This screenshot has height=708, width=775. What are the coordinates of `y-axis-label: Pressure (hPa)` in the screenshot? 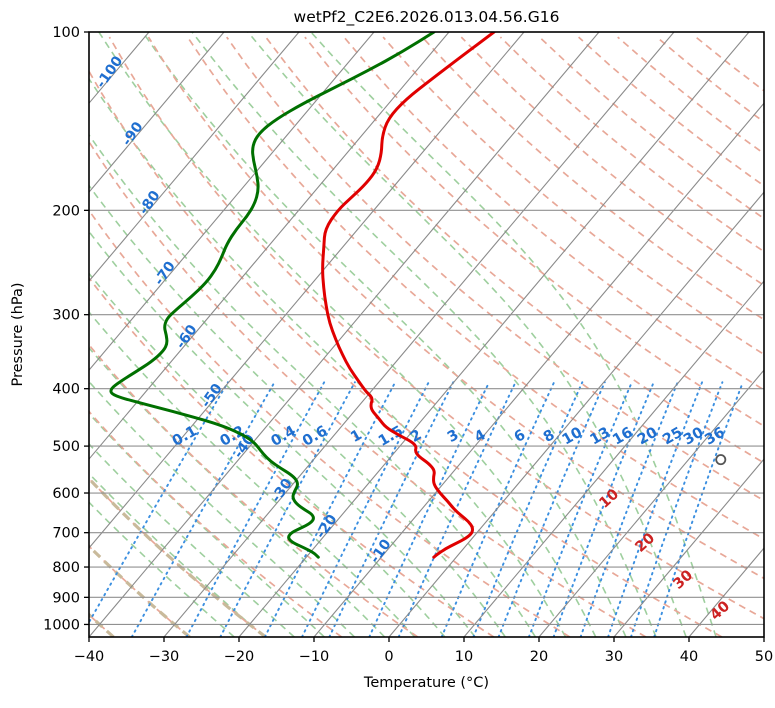 It's located at (18, 334).